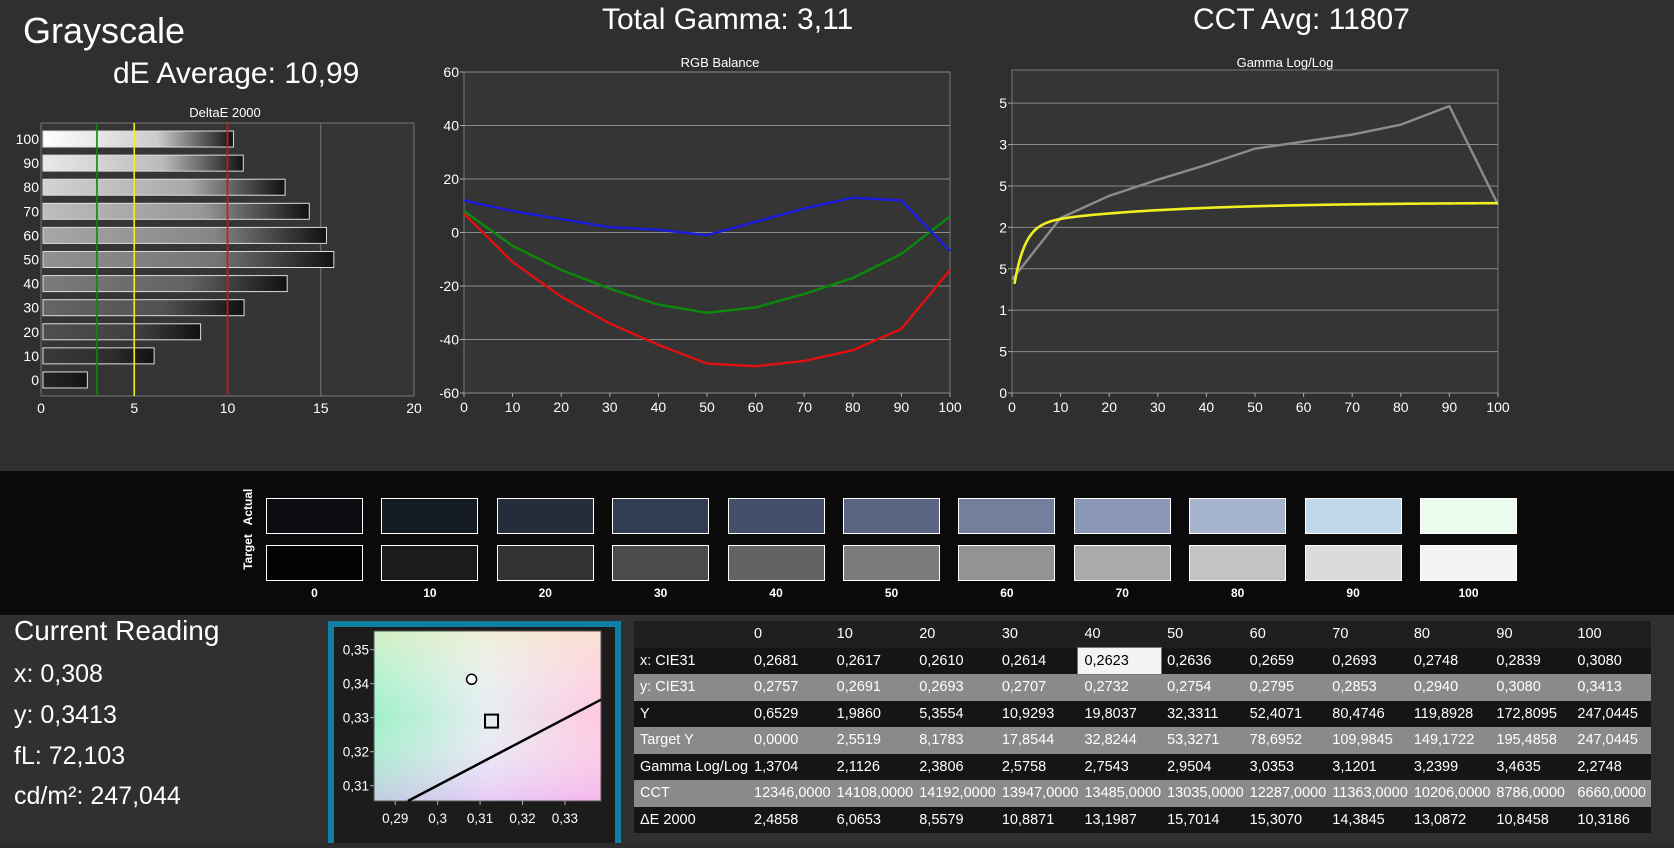  Describe the element at coordinates (356, 786) in the screenshot. I see `y-tick-label: 0,31` at that location.